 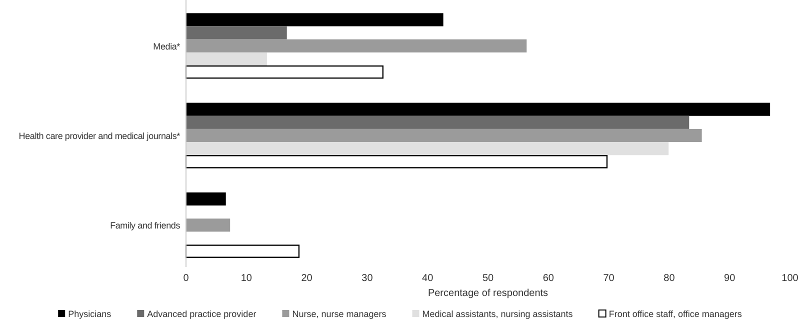 I want to click on x-tick-label: 70, so click(x=609, y=278).